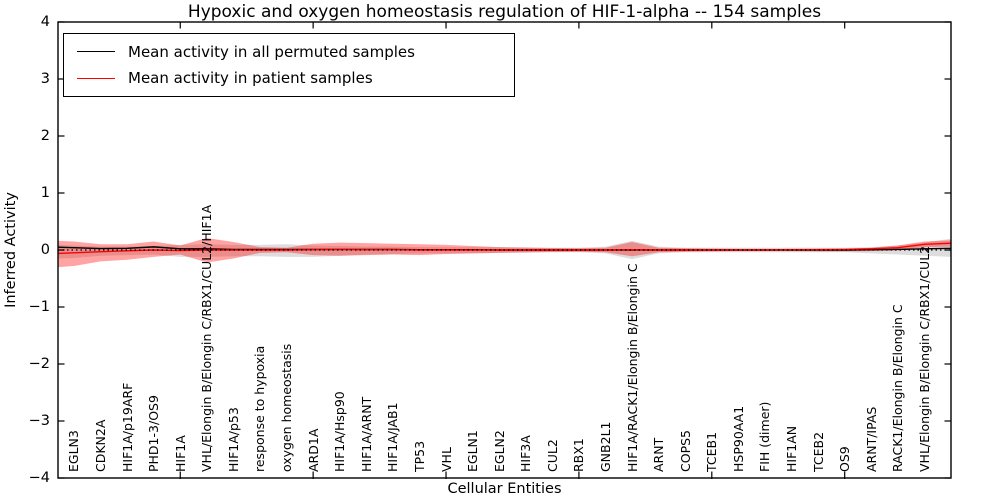 This screenshot has height=500, width=1000. I want to click on x-category-label: EGLN1, so click(473, 451).